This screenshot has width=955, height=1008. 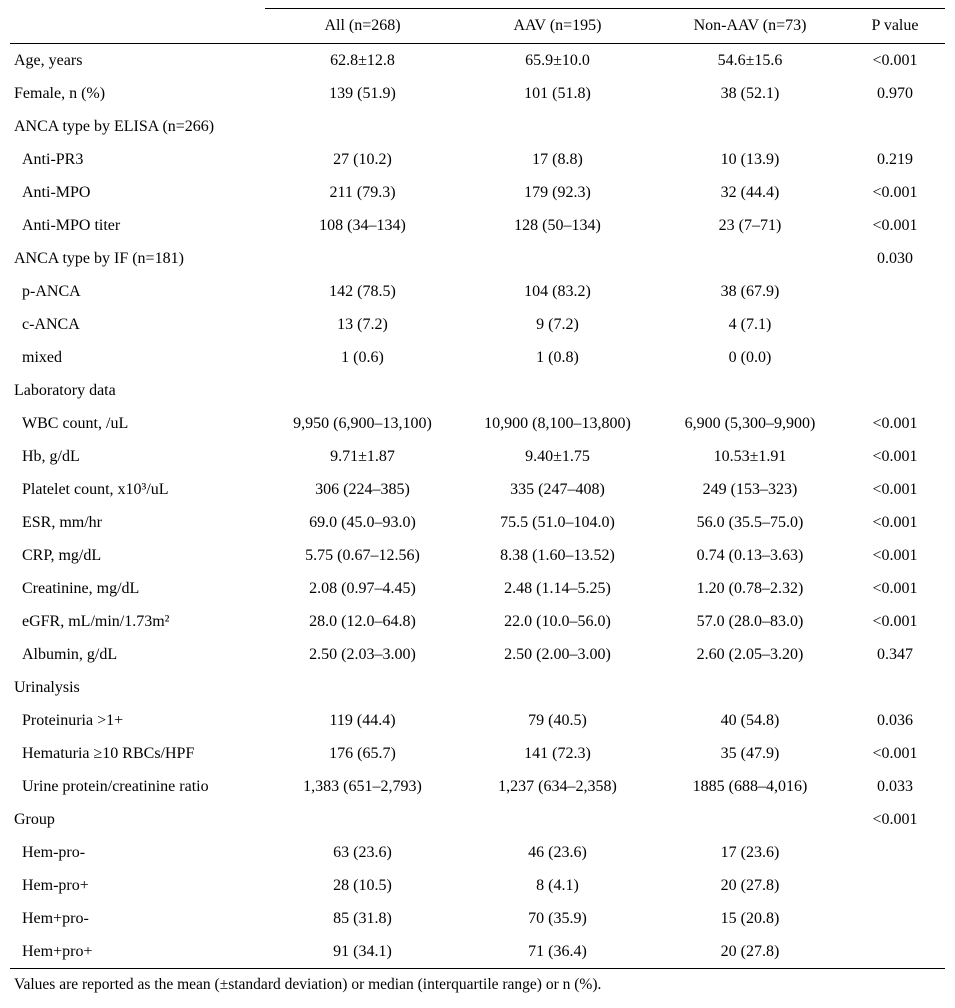 What do you see at coordinates (557, 555) in the screenshot?
I see `cell-value: 8.38 (1.60–13.52)` at bounding box center [557, 555].